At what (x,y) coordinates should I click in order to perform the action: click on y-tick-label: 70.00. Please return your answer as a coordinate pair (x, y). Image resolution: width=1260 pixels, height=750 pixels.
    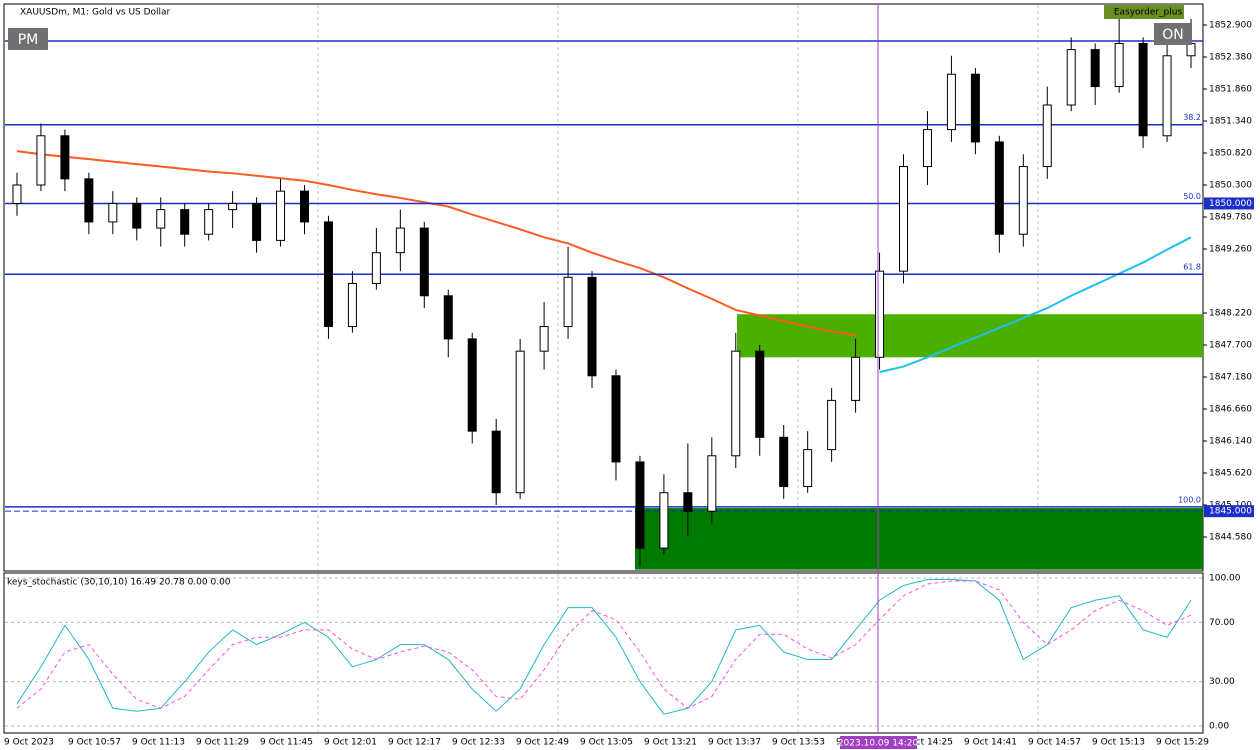
    Looking at the image, I should click on (1222, 623).